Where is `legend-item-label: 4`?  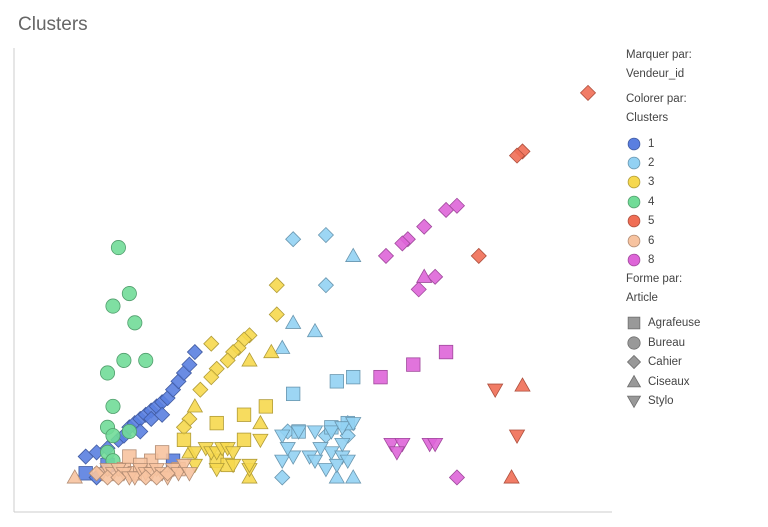 legend-item-label: 4 is located at coordinates (651, 201).